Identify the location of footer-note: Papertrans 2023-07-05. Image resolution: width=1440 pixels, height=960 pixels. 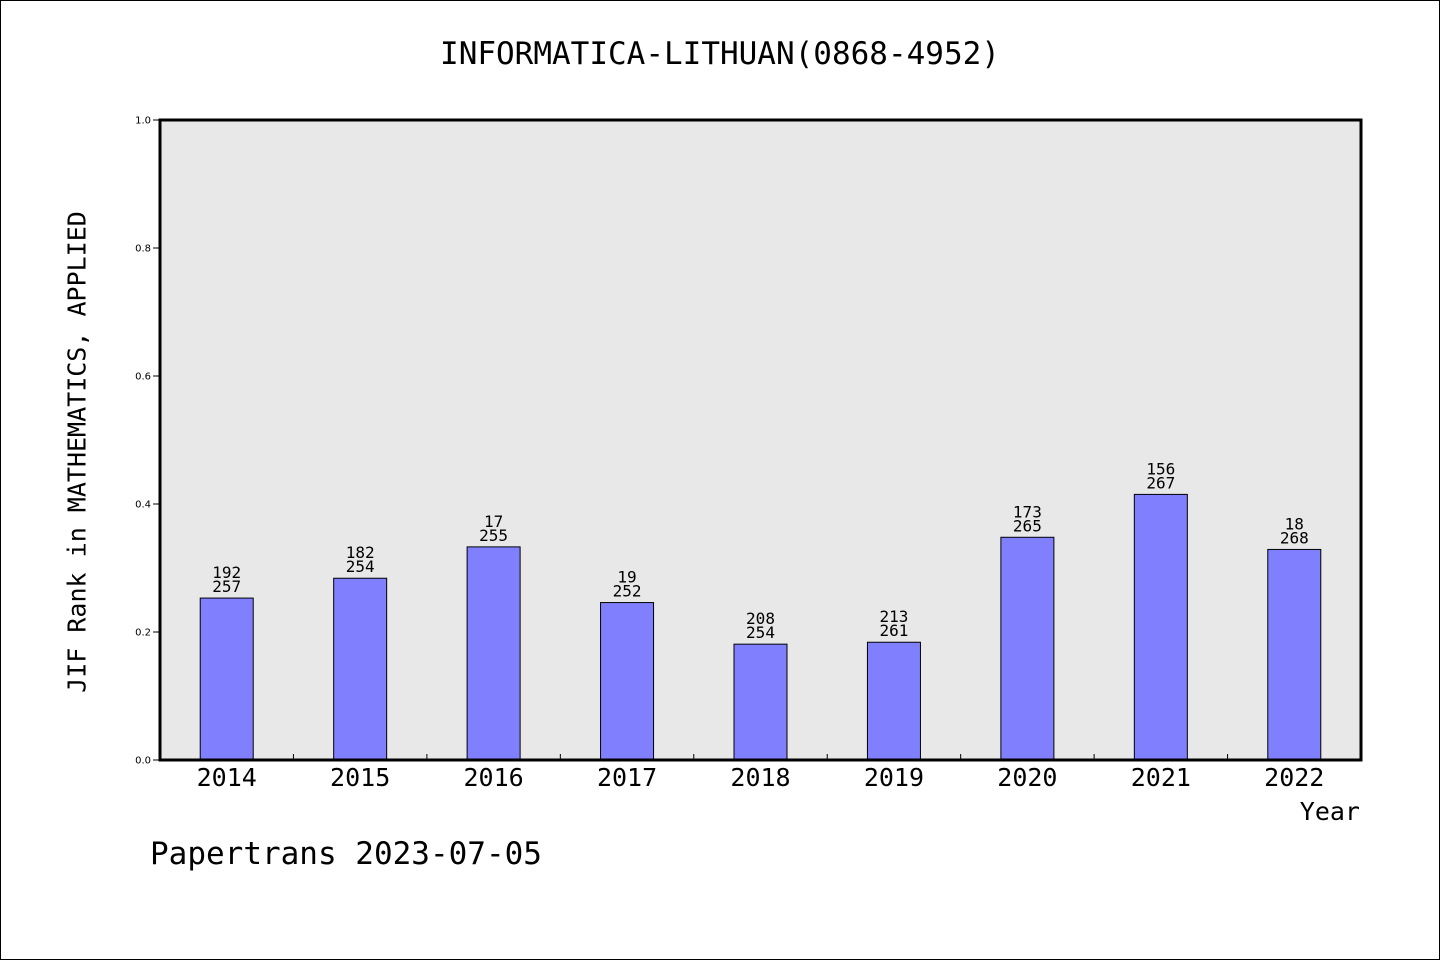
(346, 854).